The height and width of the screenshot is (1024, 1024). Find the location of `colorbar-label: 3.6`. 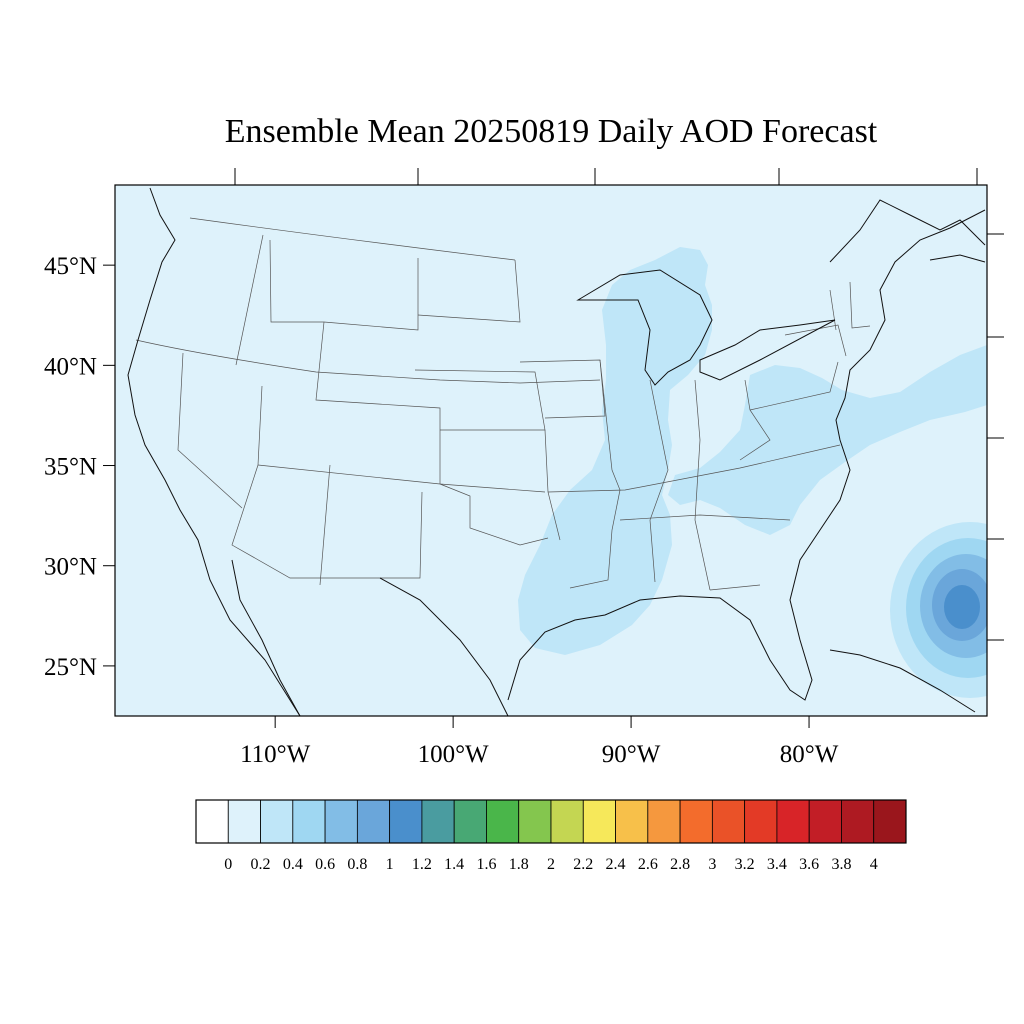

colorbar-label: 3.6 is located at coordinates (809, 864).